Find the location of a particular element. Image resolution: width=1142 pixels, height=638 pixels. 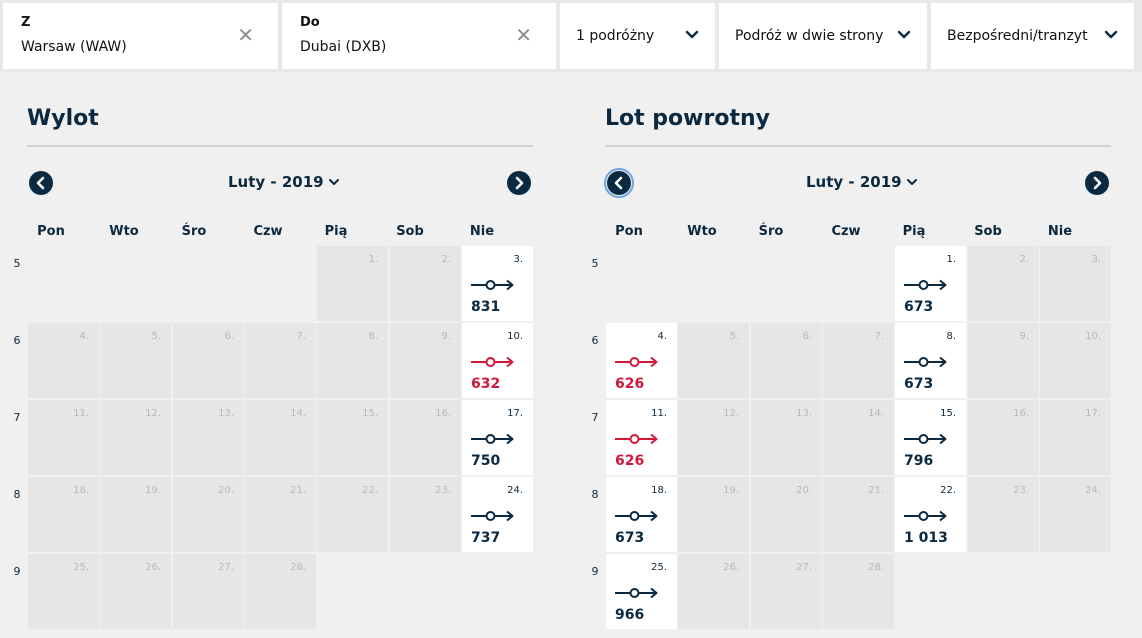

calendar-day: 17. is located at coordinates (1075, 437).